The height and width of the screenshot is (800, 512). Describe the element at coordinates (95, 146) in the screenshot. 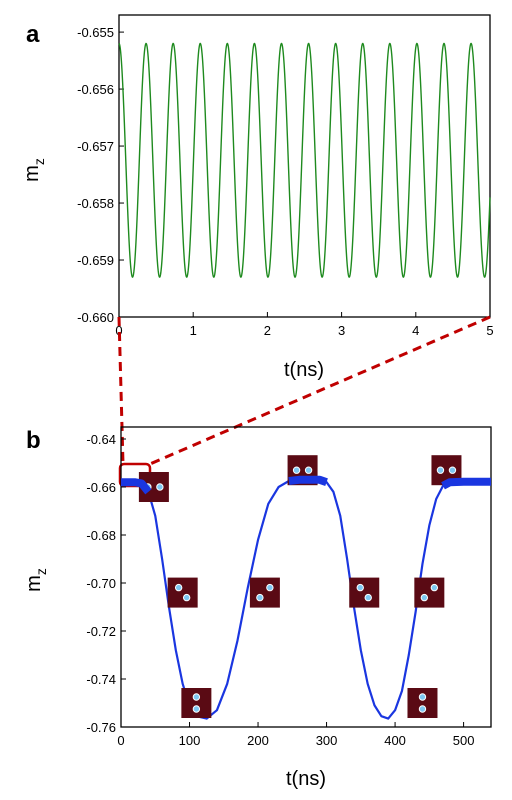

I see `panel-a-y-tick-label: -0.657` at that location.